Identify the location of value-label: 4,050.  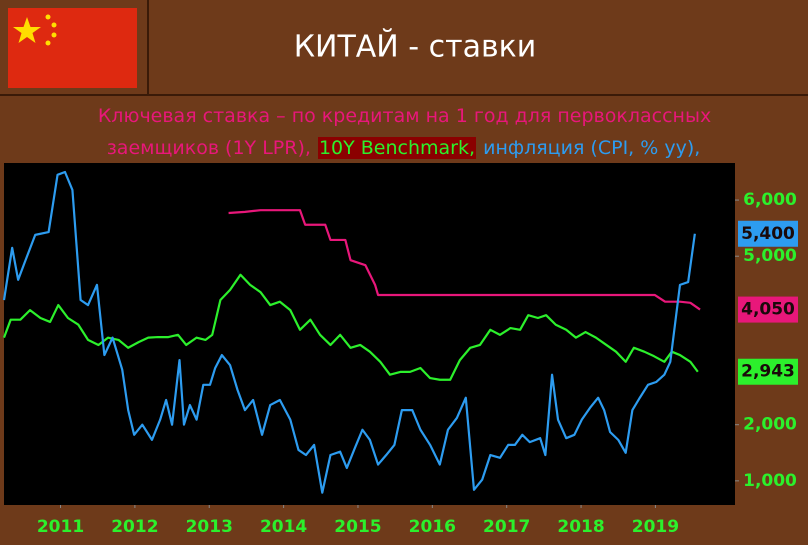
(768, 310).